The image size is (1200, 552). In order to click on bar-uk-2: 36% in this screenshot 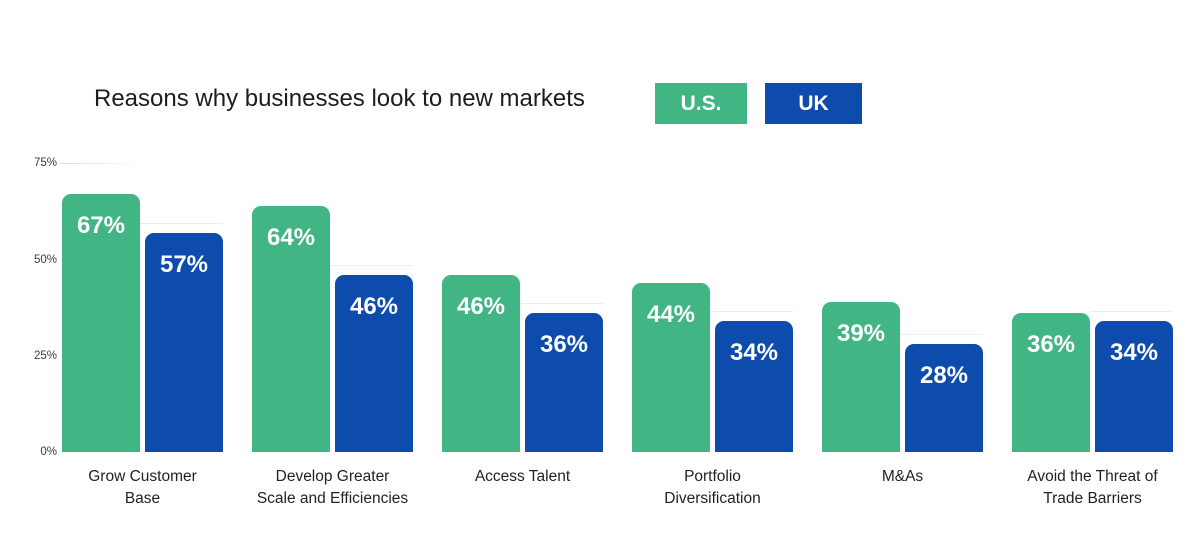, I will do `click(561, 377)`.